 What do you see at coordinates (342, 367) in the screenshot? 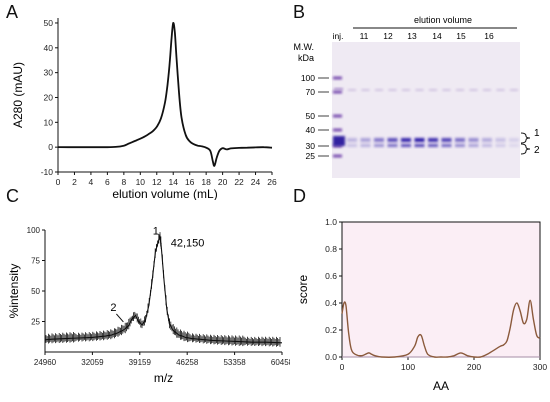
I see `x-tick-label: 0` at bounding box center [342, 367].